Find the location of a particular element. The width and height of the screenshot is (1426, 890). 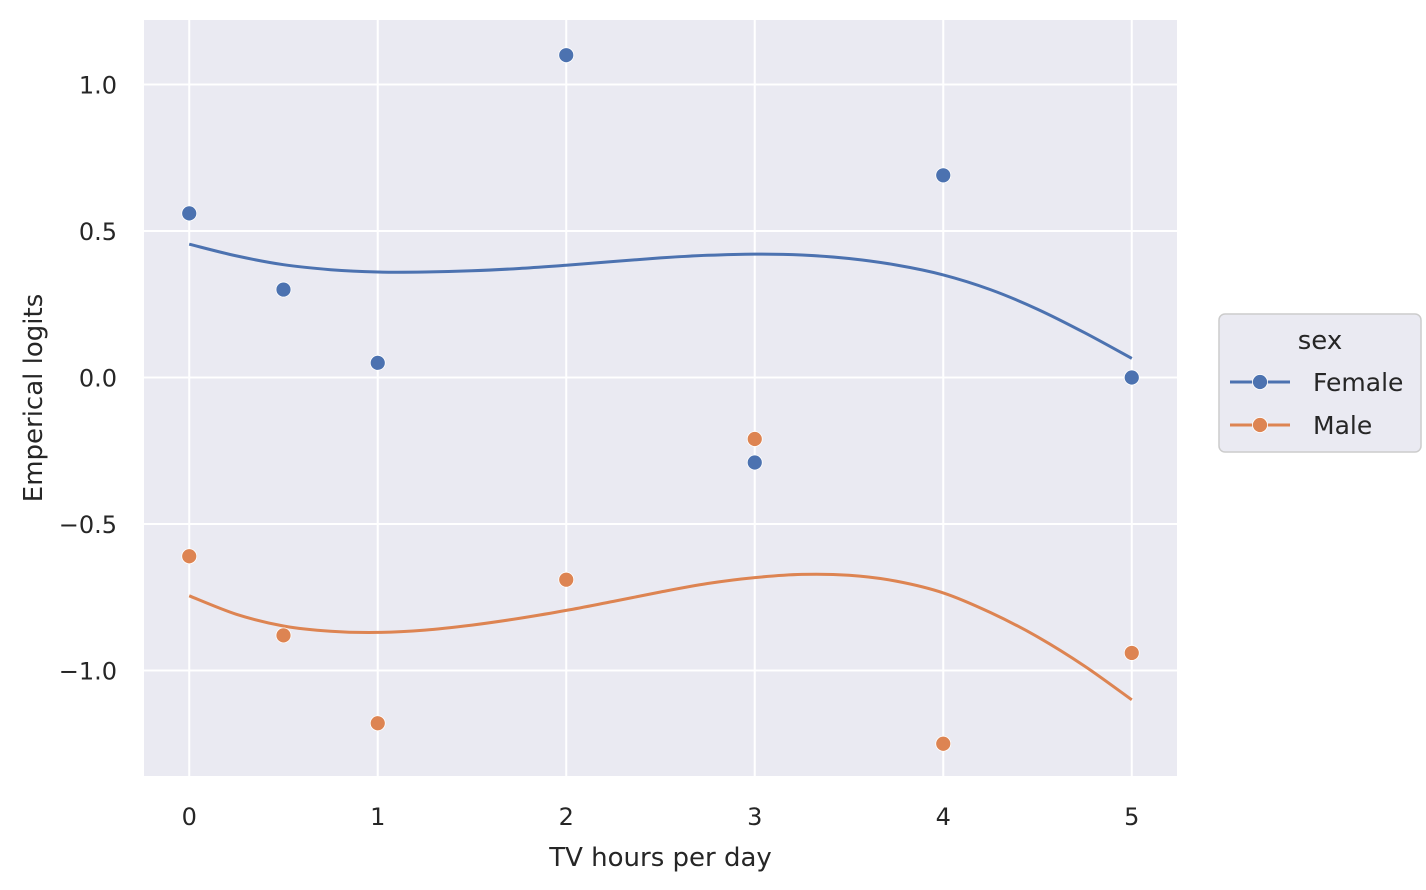

y-tick-label: −0.5 is located at coordinates (88, 525).